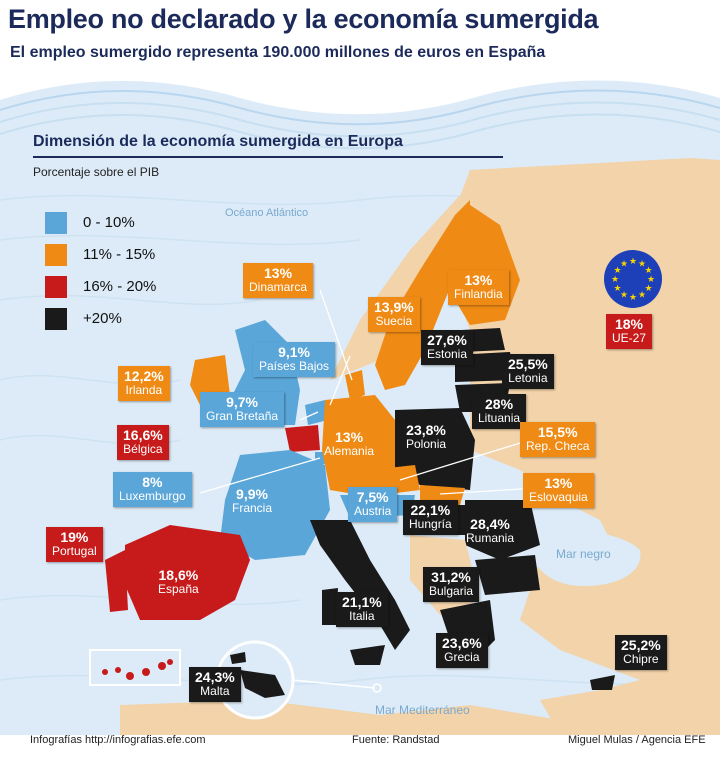 Image resolution: width=720 pixels, height=758 pixels. What do you see at coordinates (490, 524) in the screenshot?
I see `value: 28,4%` at bounding box center [490, 524].